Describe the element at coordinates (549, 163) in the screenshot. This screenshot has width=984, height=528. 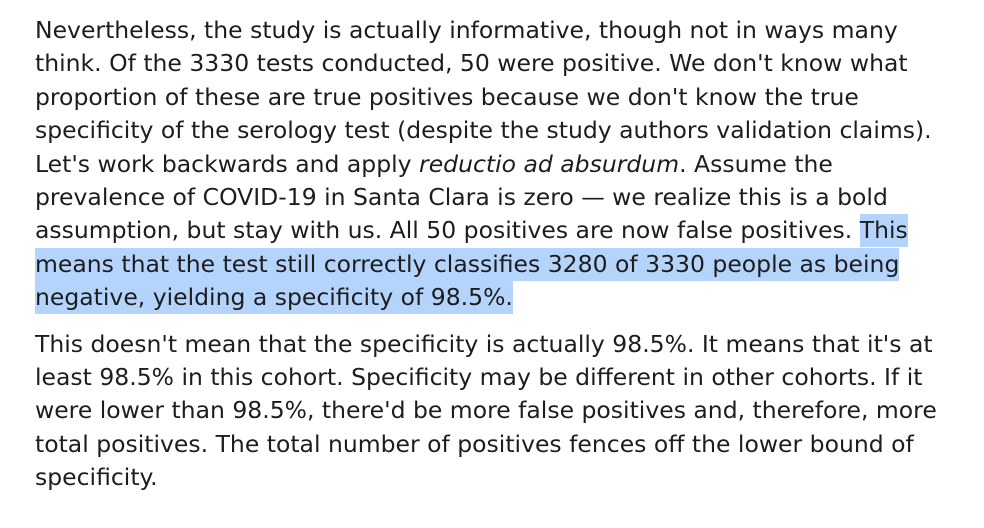
I see `latin-phrase-emphasis: reductio ad absurdum` at that location.